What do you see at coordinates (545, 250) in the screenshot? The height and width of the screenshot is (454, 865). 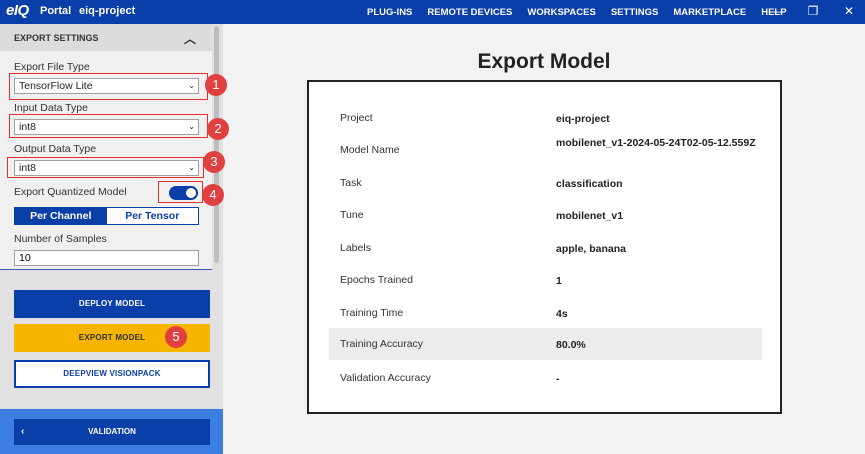 I see `detail-row: Labels apple, banana` at bounding box center [545, 250].